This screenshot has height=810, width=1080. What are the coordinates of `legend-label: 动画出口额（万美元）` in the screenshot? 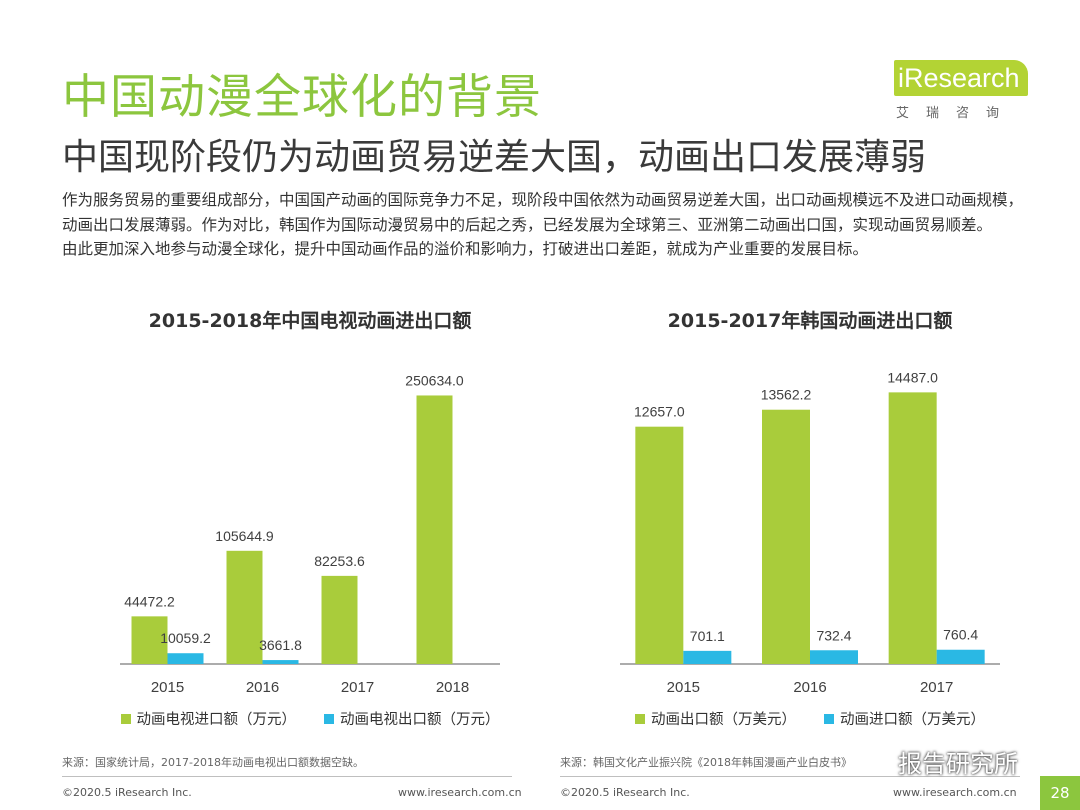 It's located at (723, 720).